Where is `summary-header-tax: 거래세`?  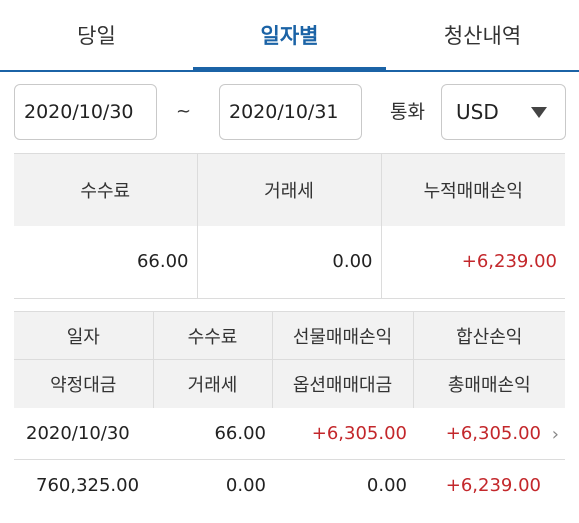 summary-header-tax: 거래세 is located at coordinates (288, 189).